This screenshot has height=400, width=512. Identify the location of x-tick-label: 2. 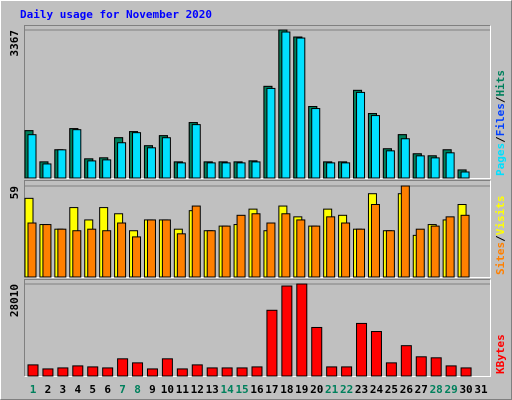
(48, 389).